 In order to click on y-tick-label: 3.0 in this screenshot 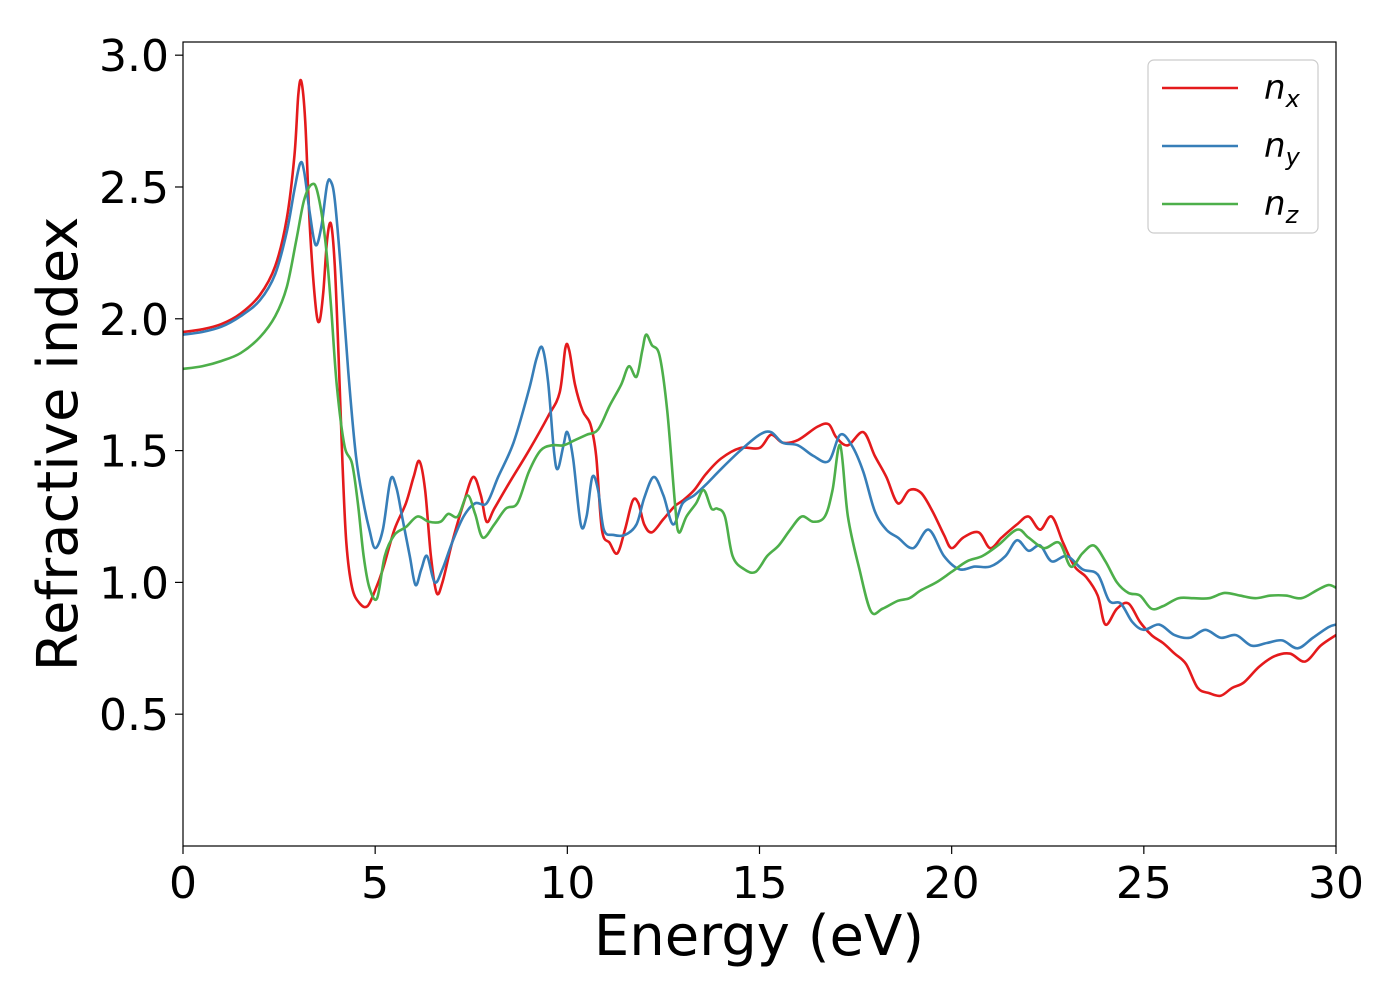, I will do `click(134, 56)`.